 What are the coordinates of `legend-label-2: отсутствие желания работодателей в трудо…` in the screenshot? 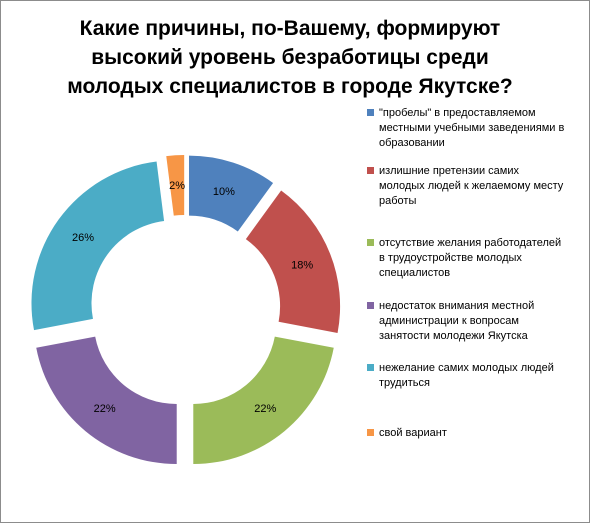 It's located at (470, 258).